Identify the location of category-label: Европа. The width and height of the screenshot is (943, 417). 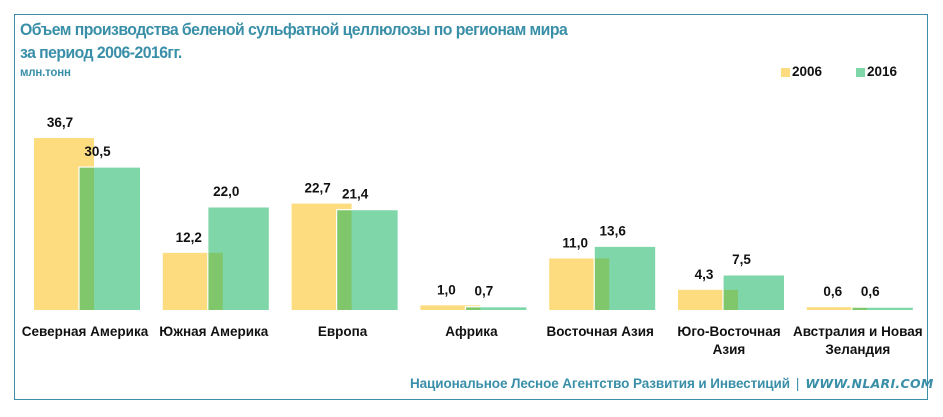
(343, 331).